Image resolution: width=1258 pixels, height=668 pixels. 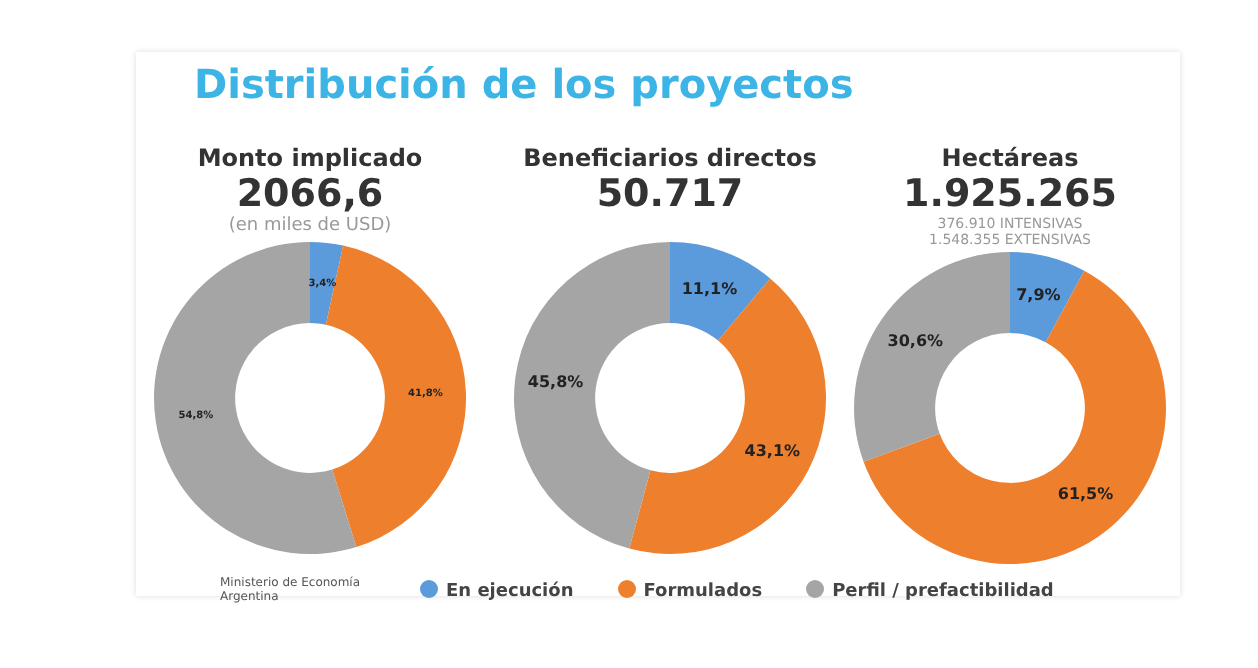 What do you see at coordinates (310, 194) in the screenshot?
I see `chart-subtitle: 2066,6` at bounding box center [310, 194].